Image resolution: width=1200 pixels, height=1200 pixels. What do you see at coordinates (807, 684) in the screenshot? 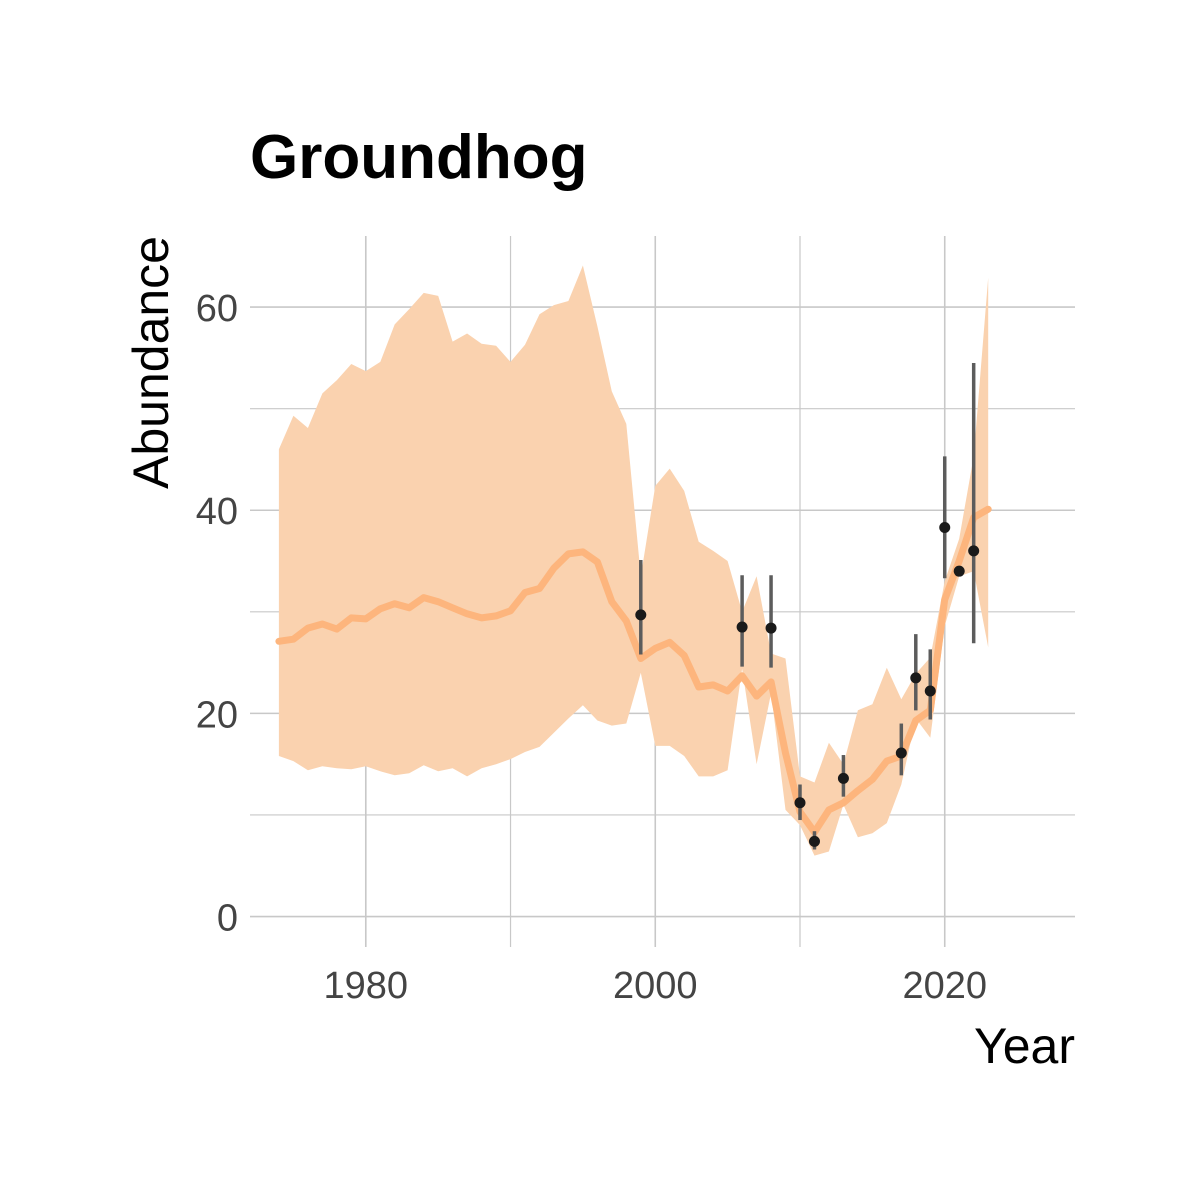
I see `observation-points-layer` at bounding box center [807, 684].